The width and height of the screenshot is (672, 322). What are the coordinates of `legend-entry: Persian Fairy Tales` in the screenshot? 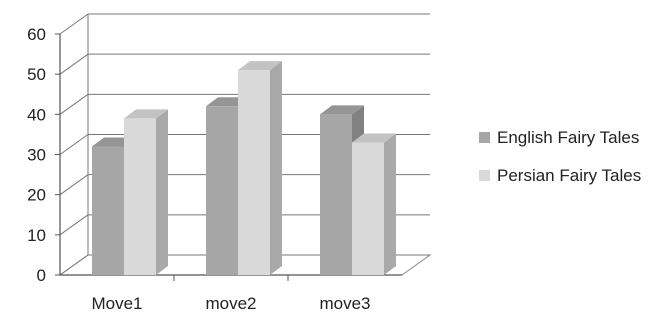 It's located at (560, 175).